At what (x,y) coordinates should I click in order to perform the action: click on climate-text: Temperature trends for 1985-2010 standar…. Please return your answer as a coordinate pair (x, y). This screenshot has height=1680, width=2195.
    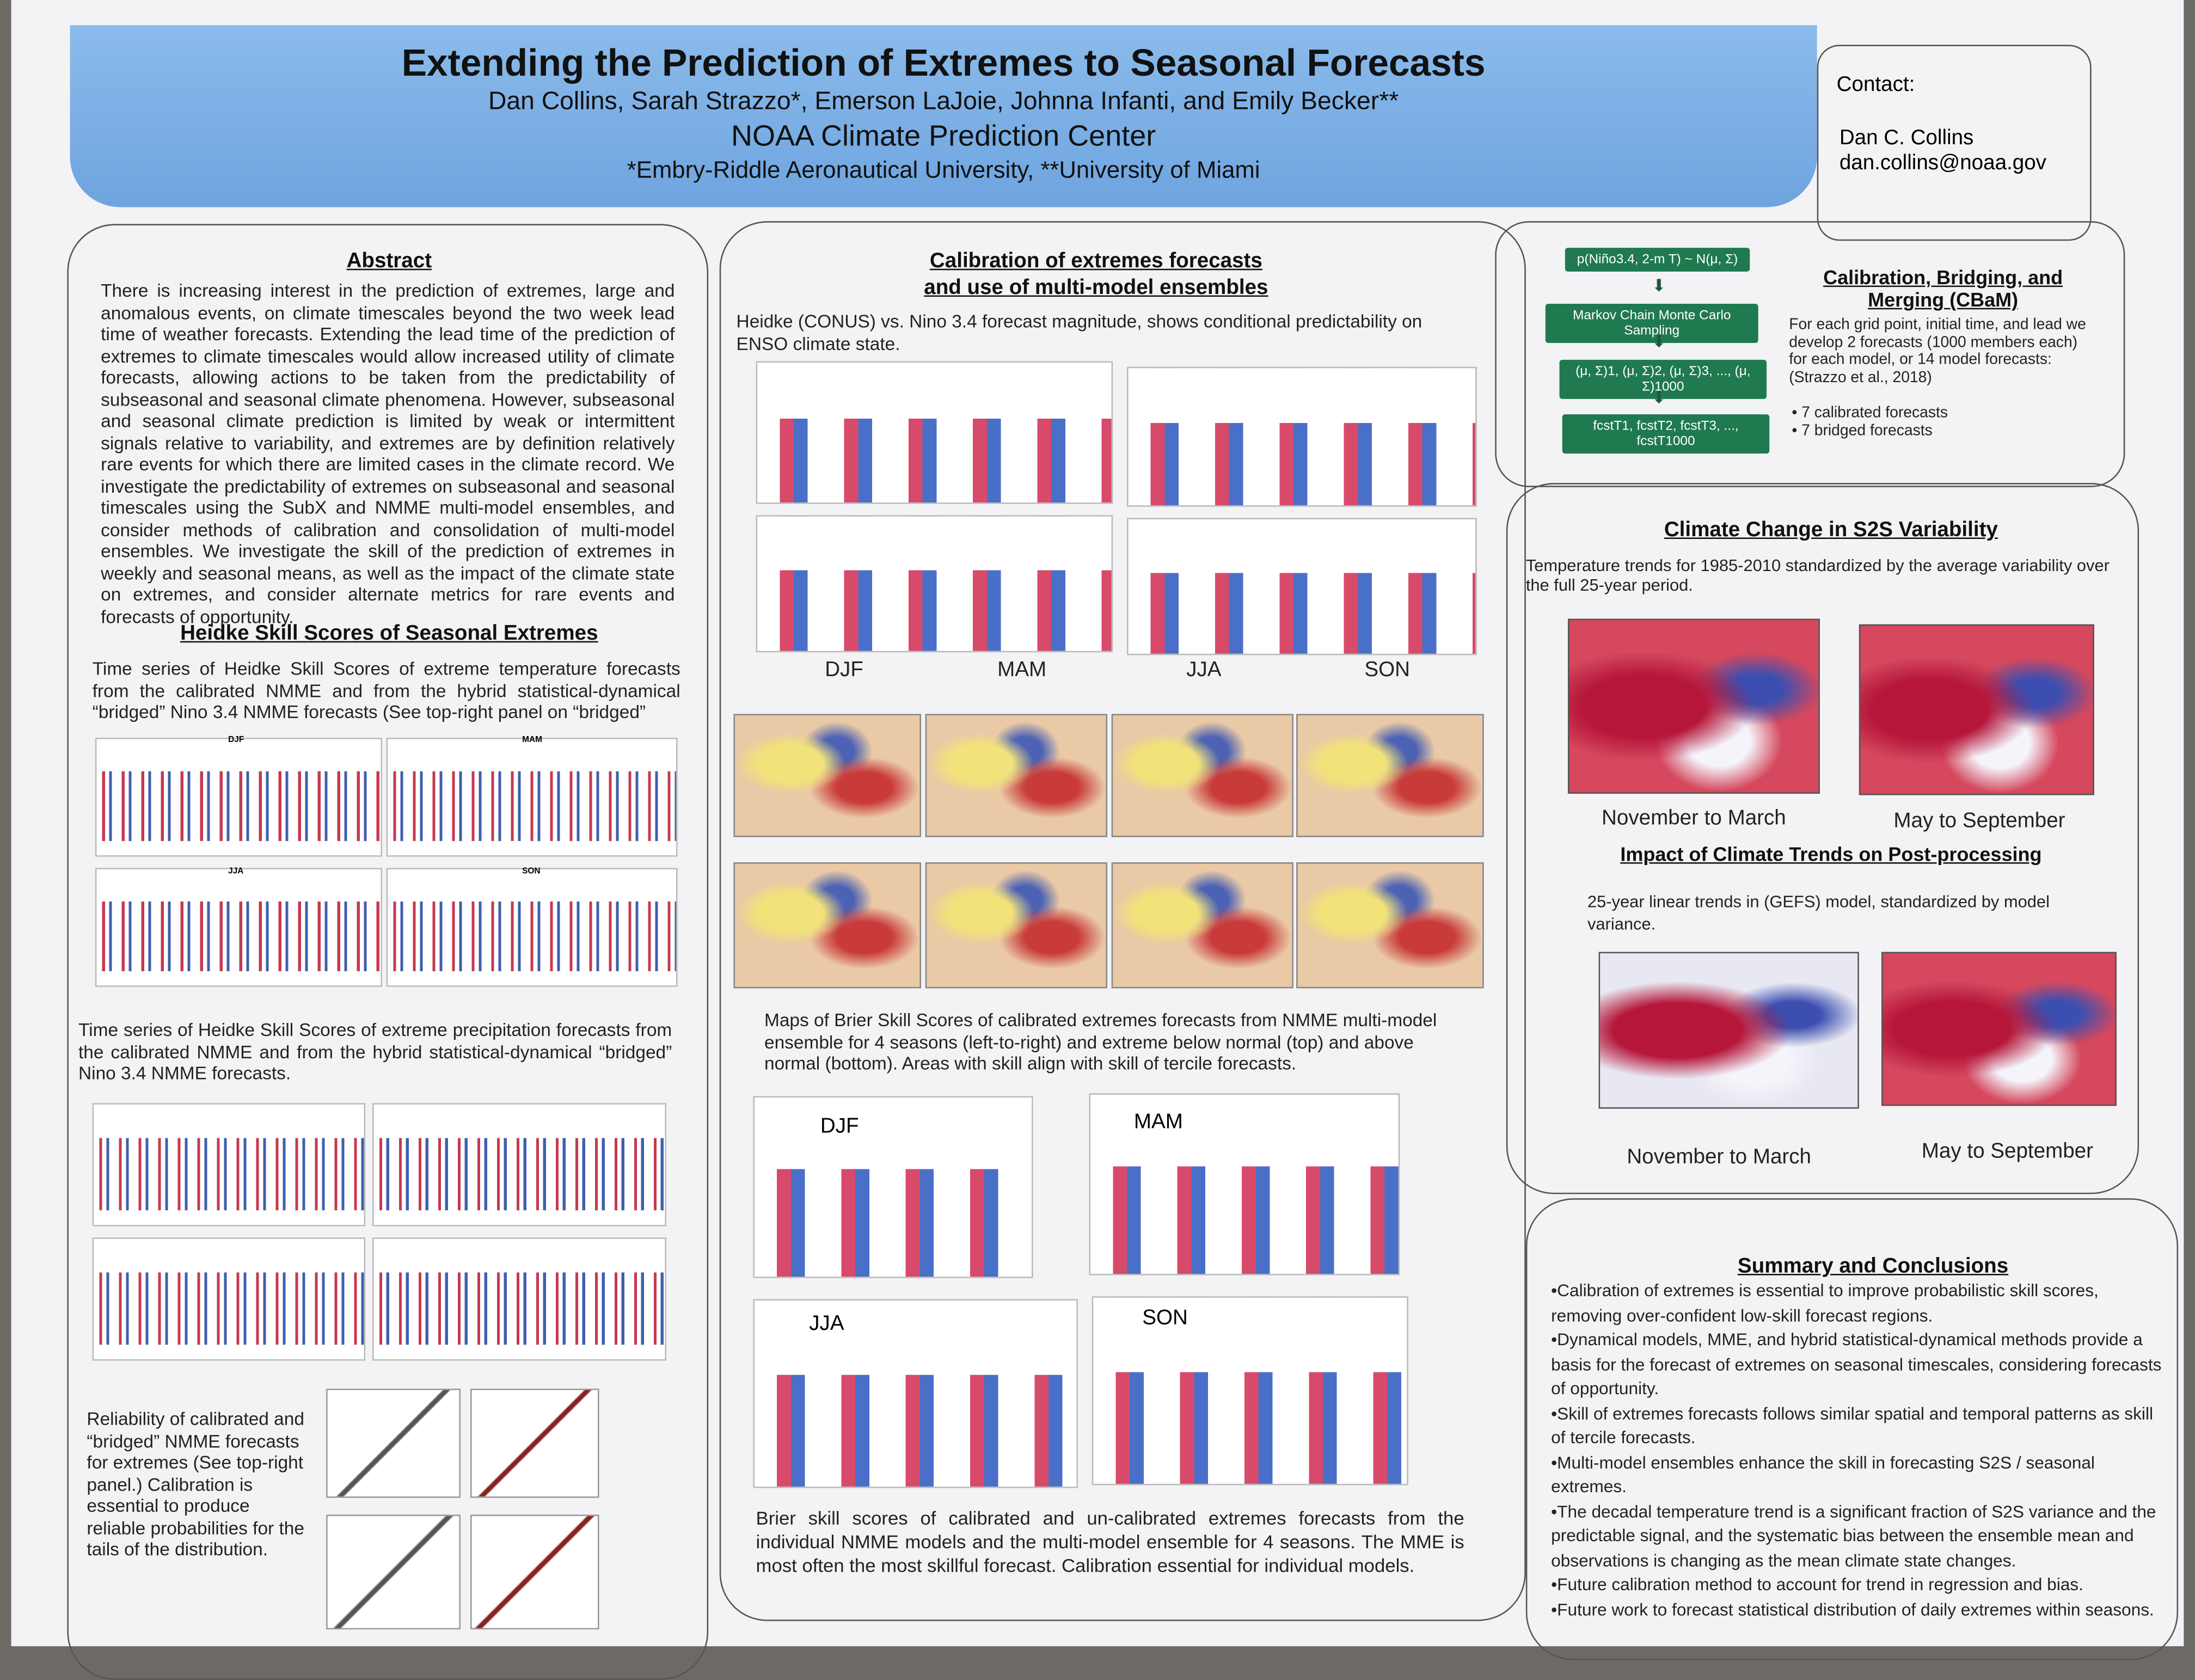
    Looking at the image, I should click on (1818, 575).